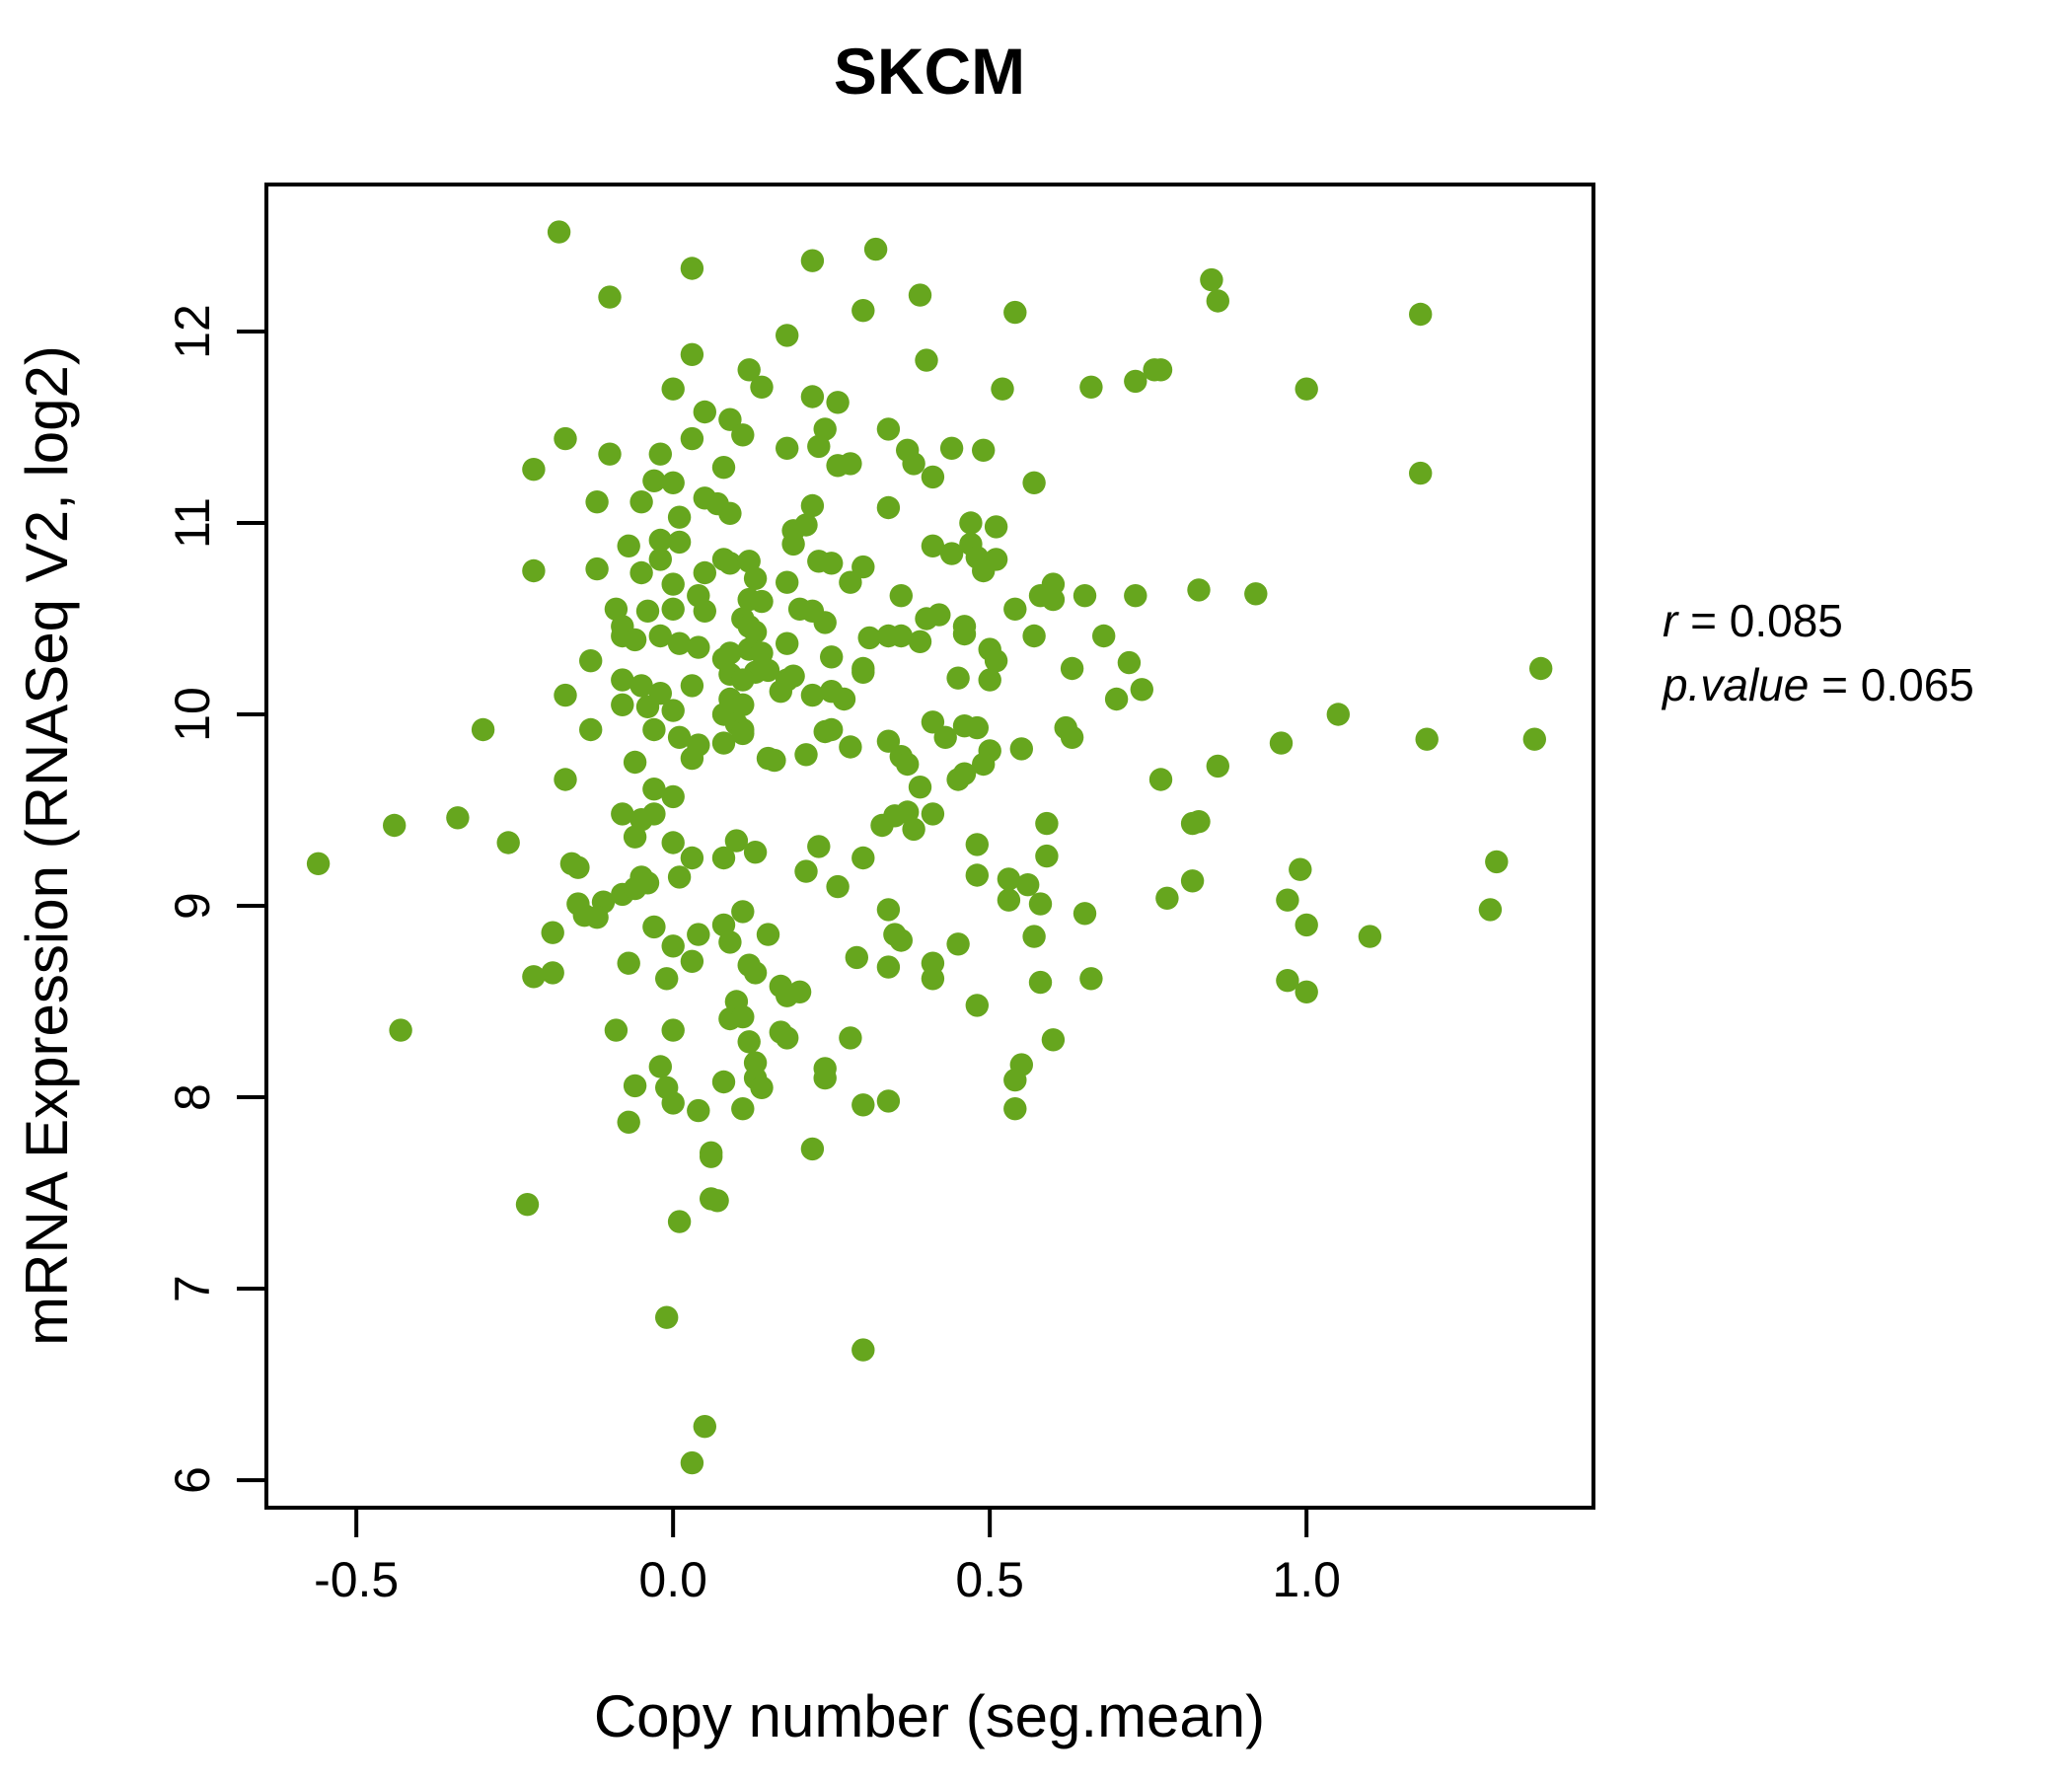 The height and width of the screenshot is (1781, 2072). What do you see at coordinates (192, 331) in the screenshot?
I see `y-tick-label: 12` at bounding box center [192, 331].